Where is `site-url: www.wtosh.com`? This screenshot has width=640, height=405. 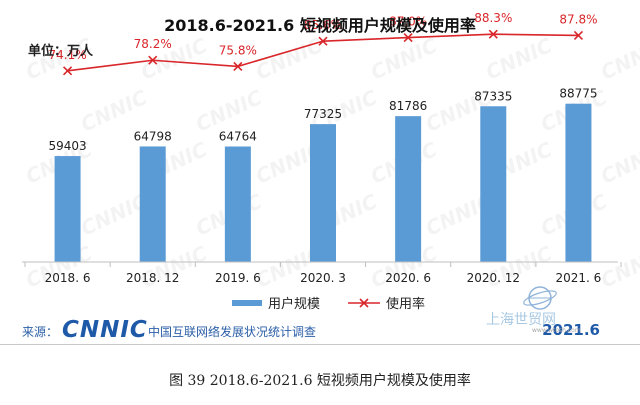
site-url: www.wtosh.com is located at coordinates (556, 330).